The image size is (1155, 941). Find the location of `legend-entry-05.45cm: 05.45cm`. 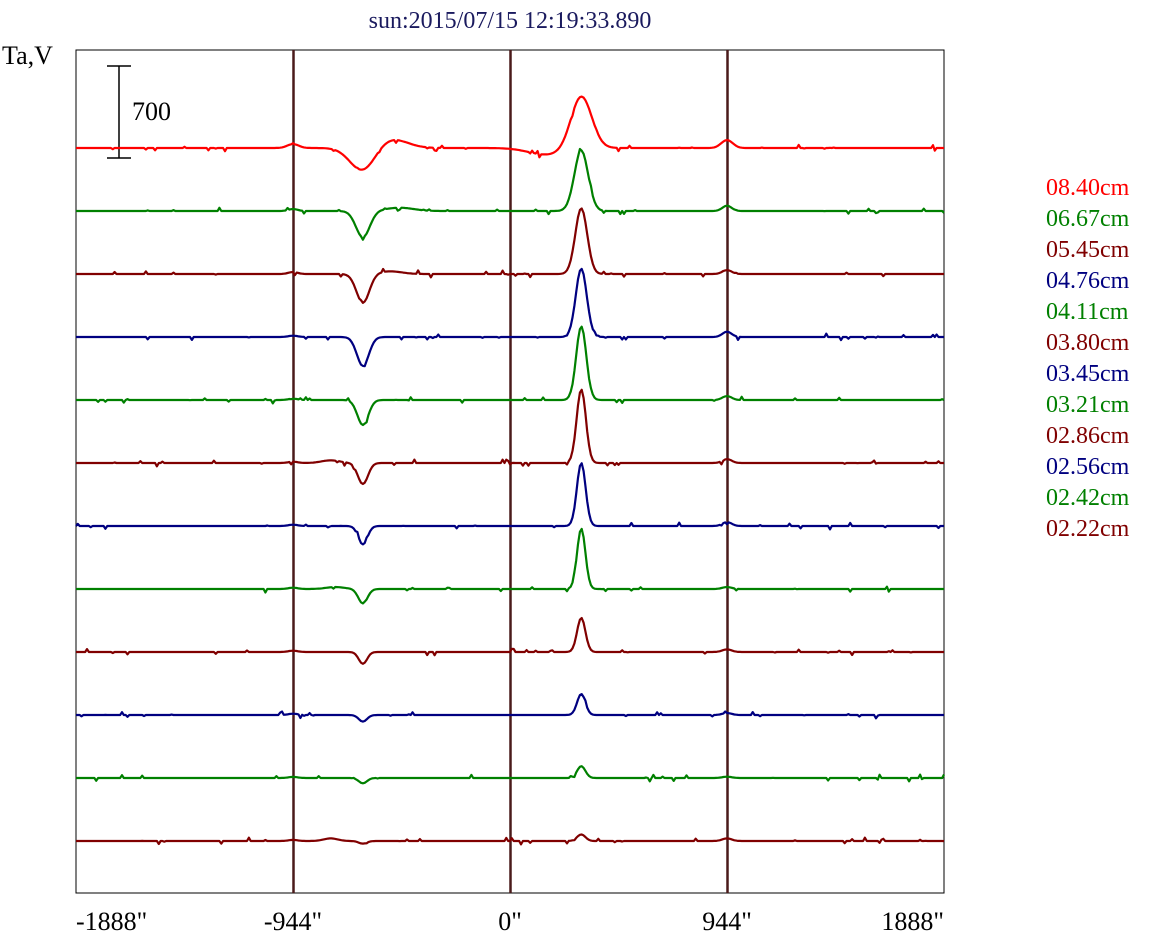

legend-entry-05.45cm: 05.45cm is located at coordinates (1088, 250).